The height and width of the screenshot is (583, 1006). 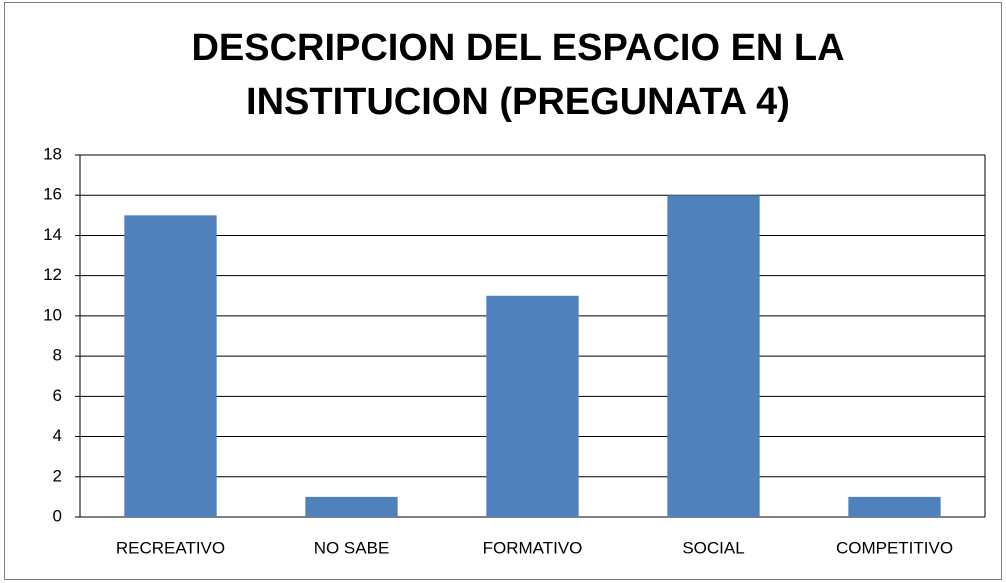 I want to click on y-tick-label: 4, so click(x=57, y=435).